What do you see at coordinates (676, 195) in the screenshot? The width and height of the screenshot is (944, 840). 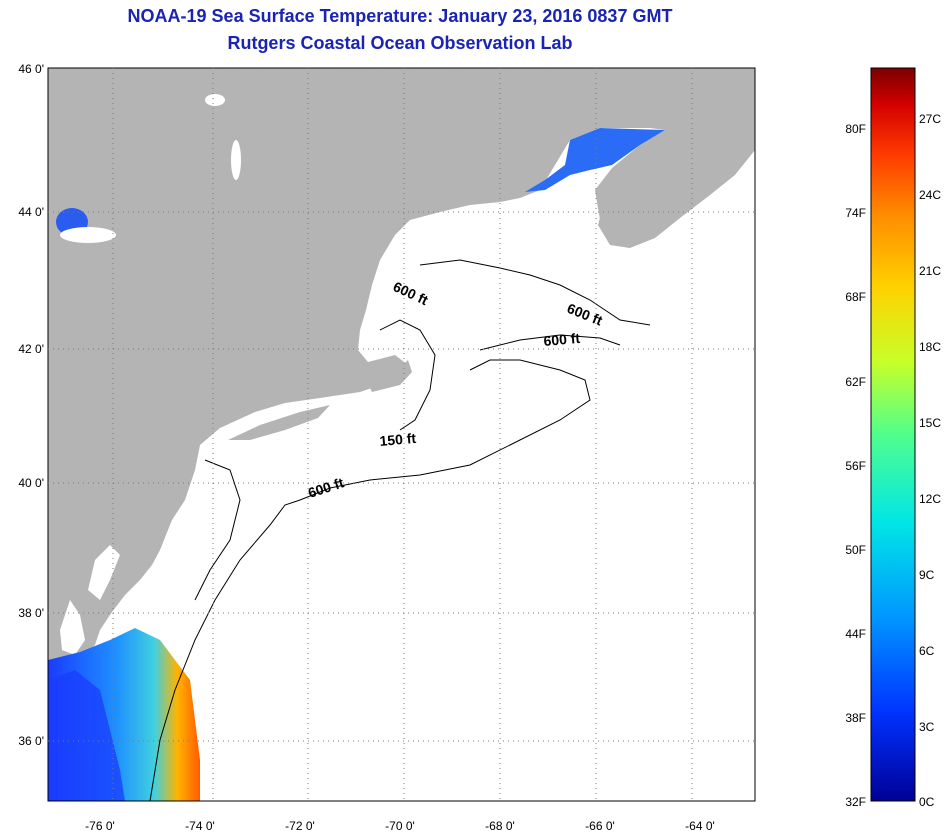 I see `nova-scotia` at bounding box center [676, 195].